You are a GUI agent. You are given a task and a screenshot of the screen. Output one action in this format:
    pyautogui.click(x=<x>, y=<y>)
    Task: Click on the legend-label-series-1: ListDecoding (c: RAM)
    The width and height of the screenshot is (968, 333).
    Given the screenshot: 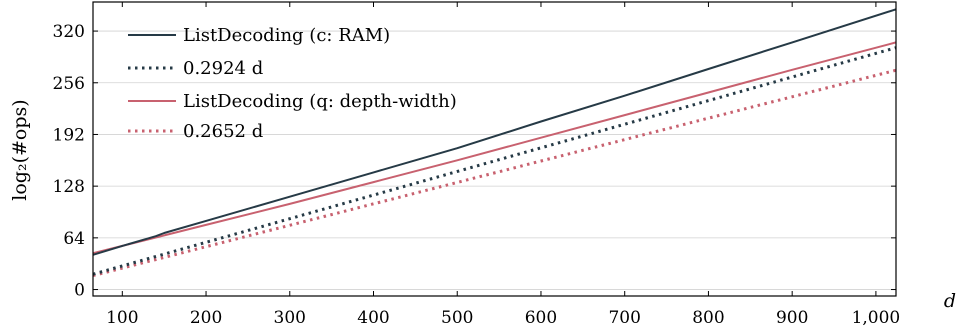 What is the action you would take?
    pyautogui.click(x=286, y=35)
    